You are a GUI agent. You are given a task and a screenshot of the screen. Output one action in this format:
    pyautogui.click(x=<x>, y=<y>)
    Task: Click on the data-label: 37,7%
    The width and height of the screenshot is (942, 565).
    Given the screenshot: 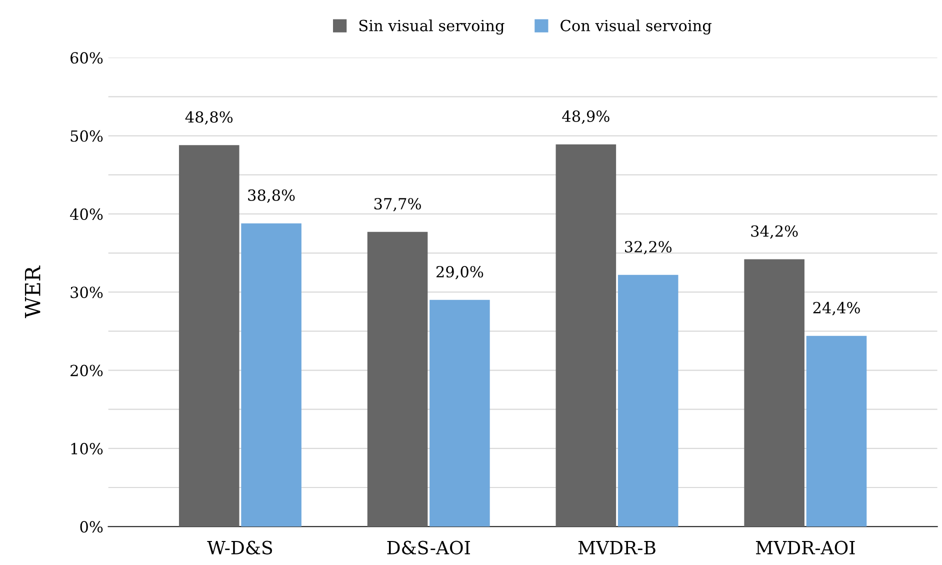 What is the action you would take?
    pyautogui.click(x=397, y=205)
    